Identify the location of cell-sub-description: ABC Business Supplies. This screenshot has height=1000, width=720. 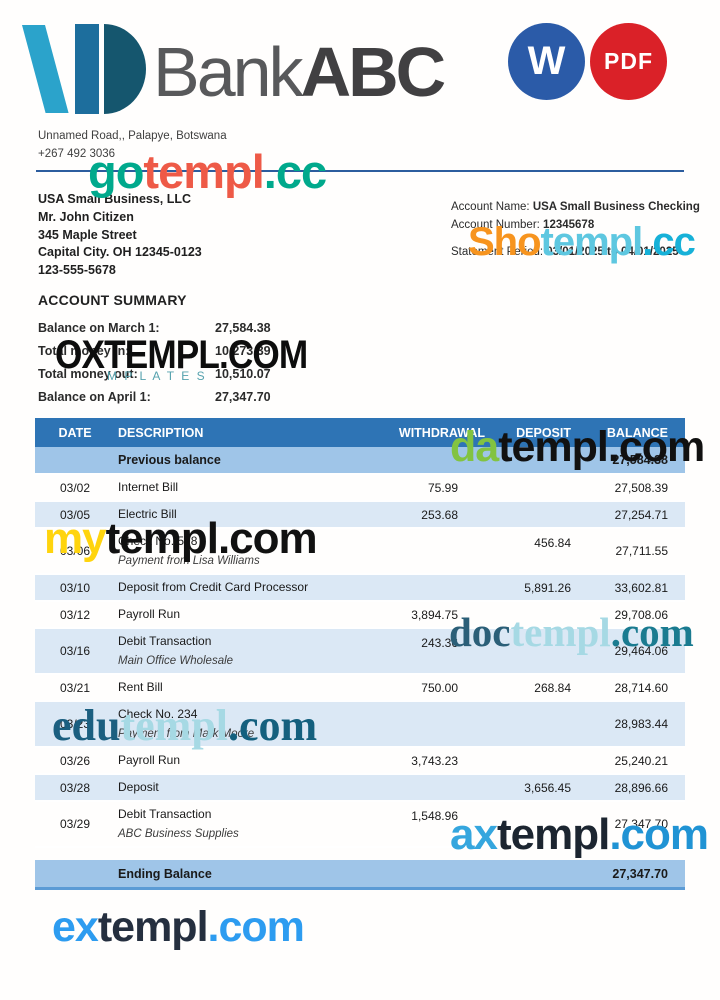
(178, 833).